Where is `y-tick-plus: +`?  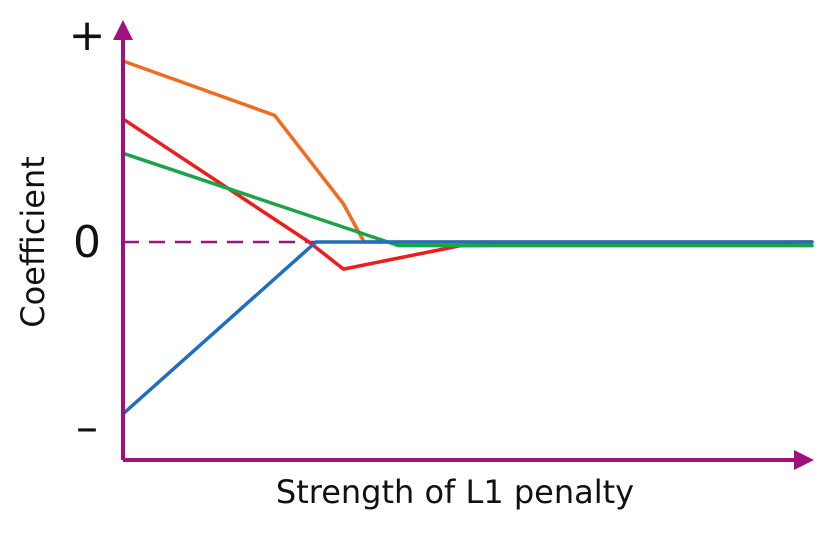 y-tick-plus: + is located at coordinates (87, 35).